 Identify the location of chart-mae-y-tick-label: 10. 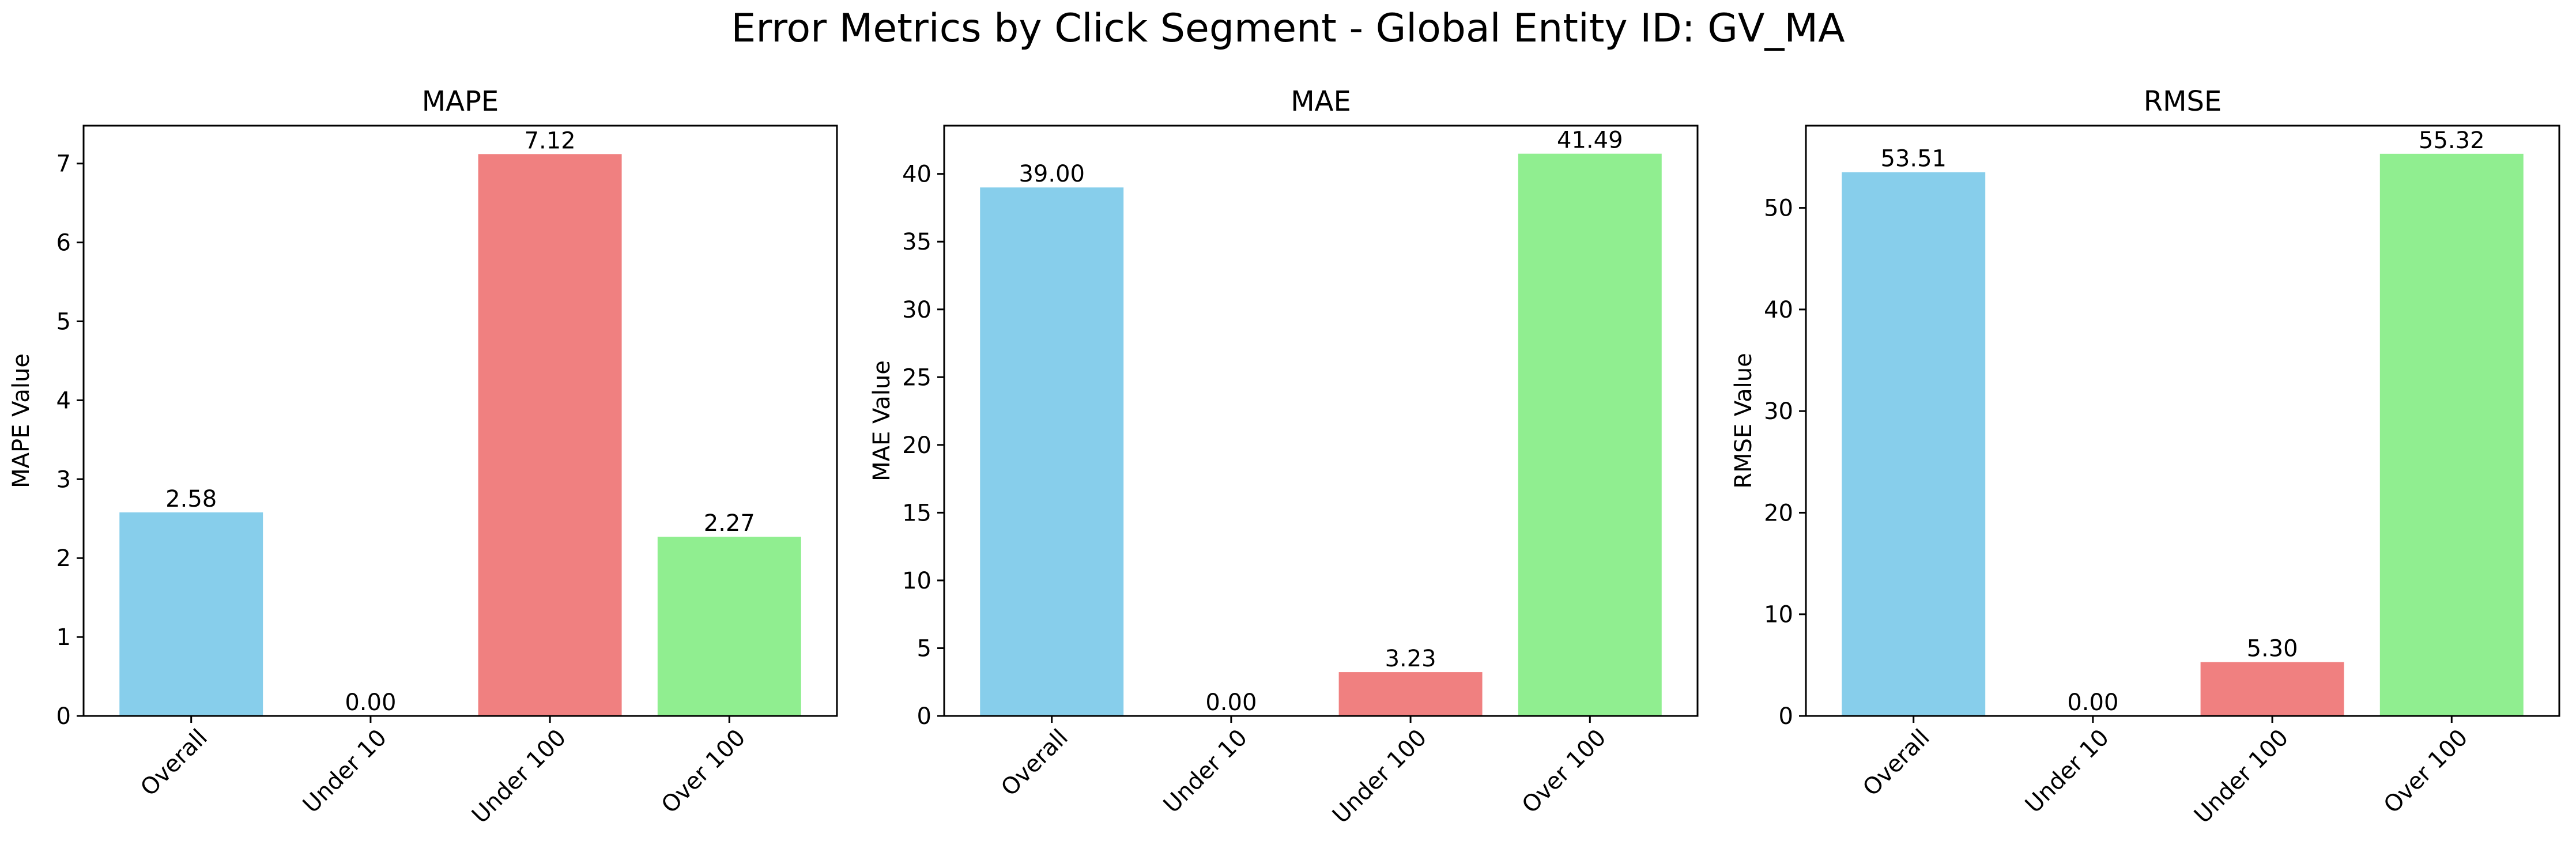
(916, 581).